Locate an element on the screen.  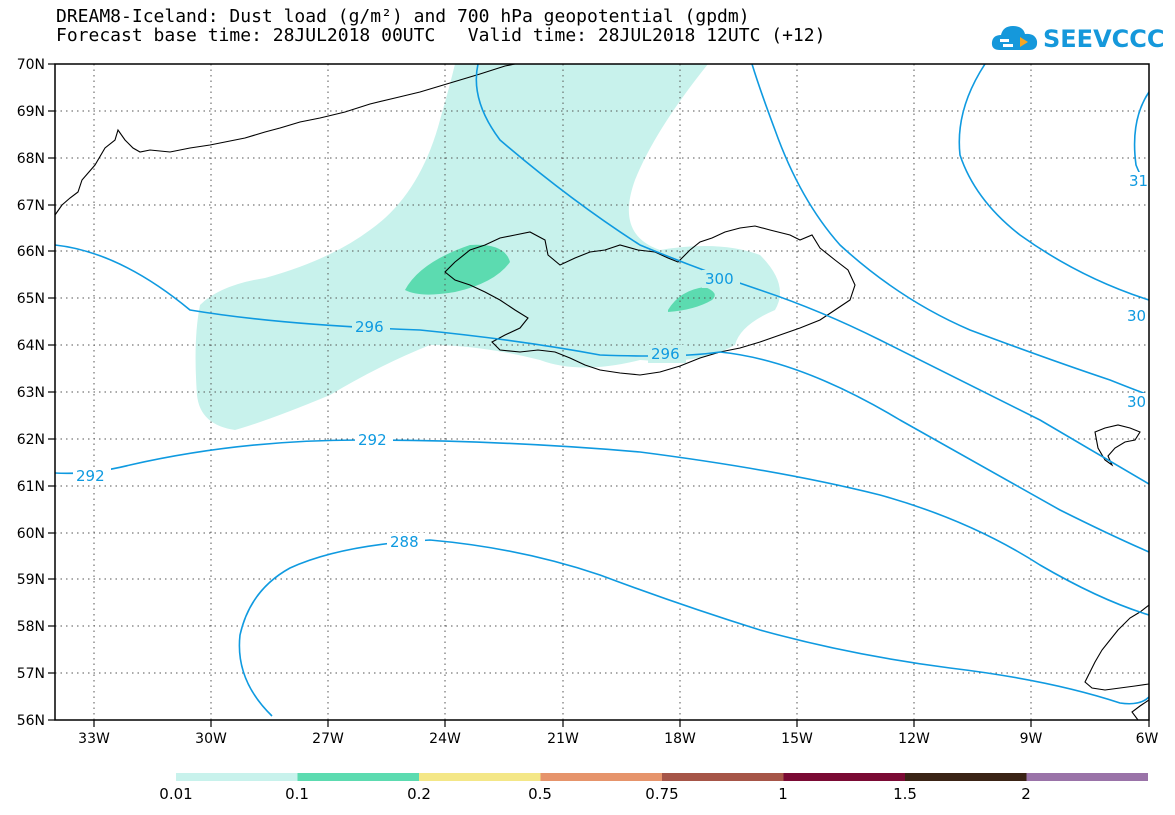
lat-label: 59N is located at coordinates (31, 580).